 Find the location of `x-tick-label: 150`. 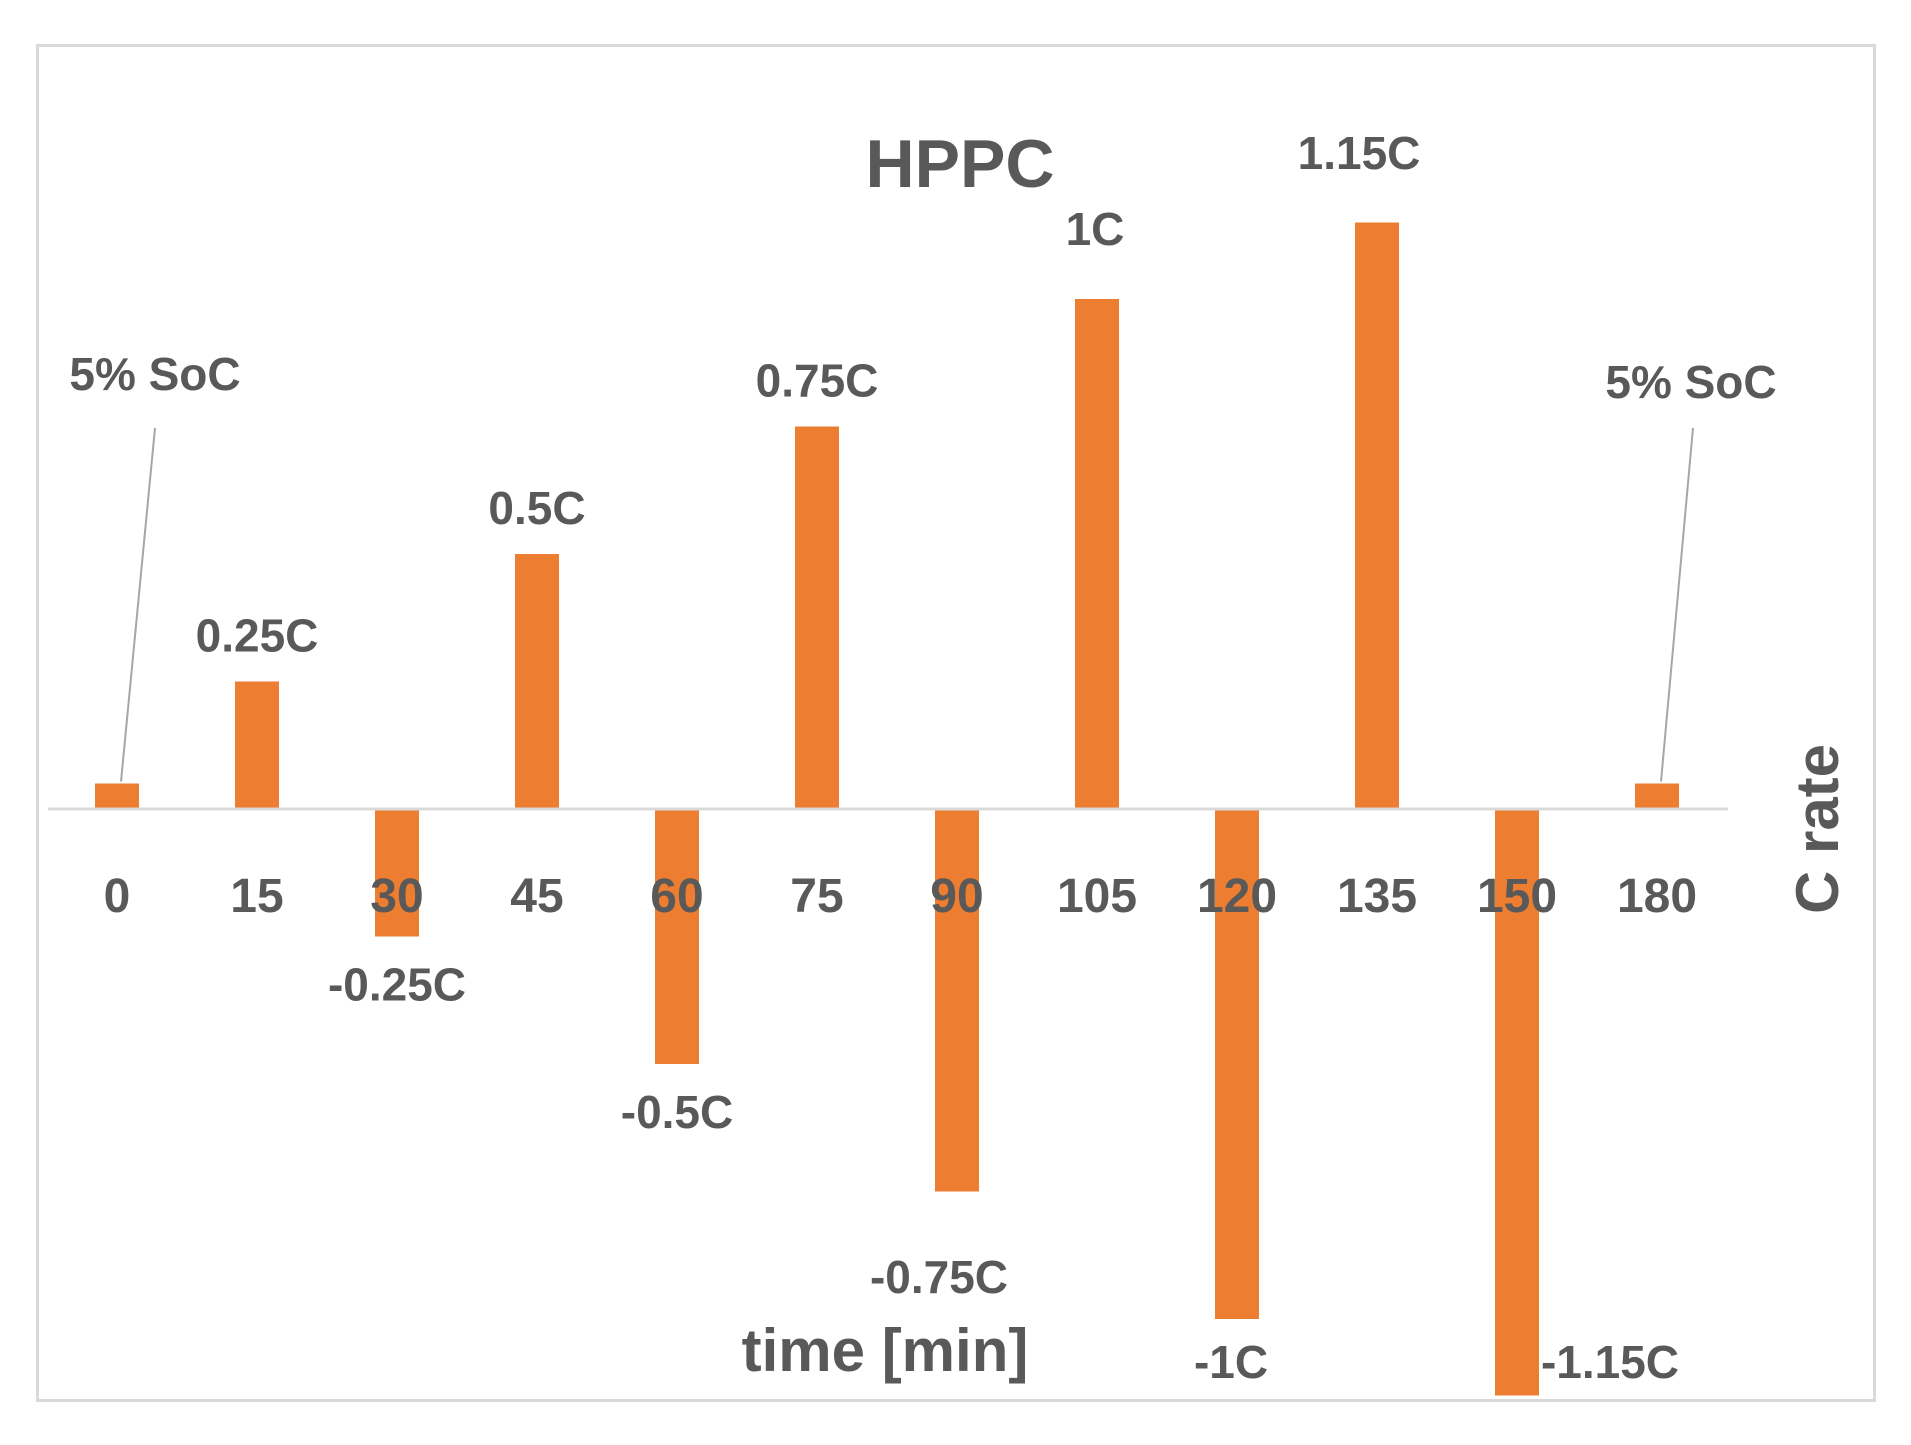

x-tick-label: 150 is located at coordinates (1517, 896).